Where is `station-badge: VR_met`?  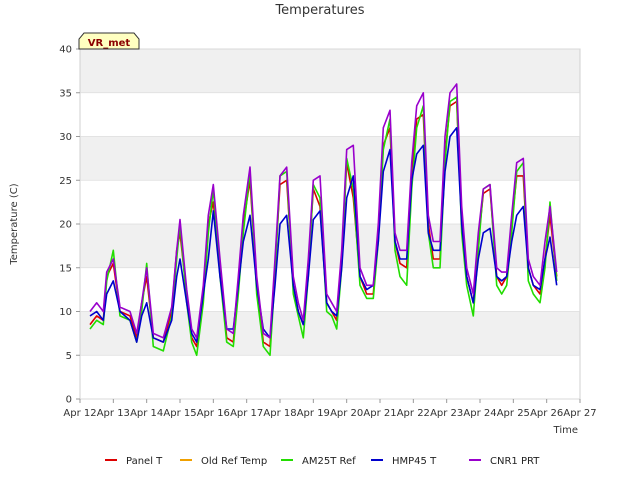
station-badge: VR_met is located at coordinates (109, 41).